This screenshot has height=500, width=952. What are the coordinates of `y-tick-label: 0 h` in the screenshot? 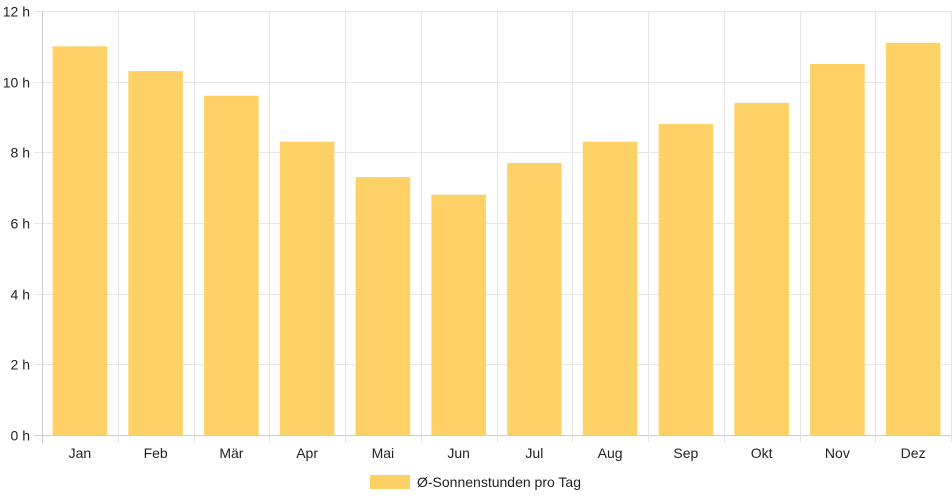 It's located at (20, 436).